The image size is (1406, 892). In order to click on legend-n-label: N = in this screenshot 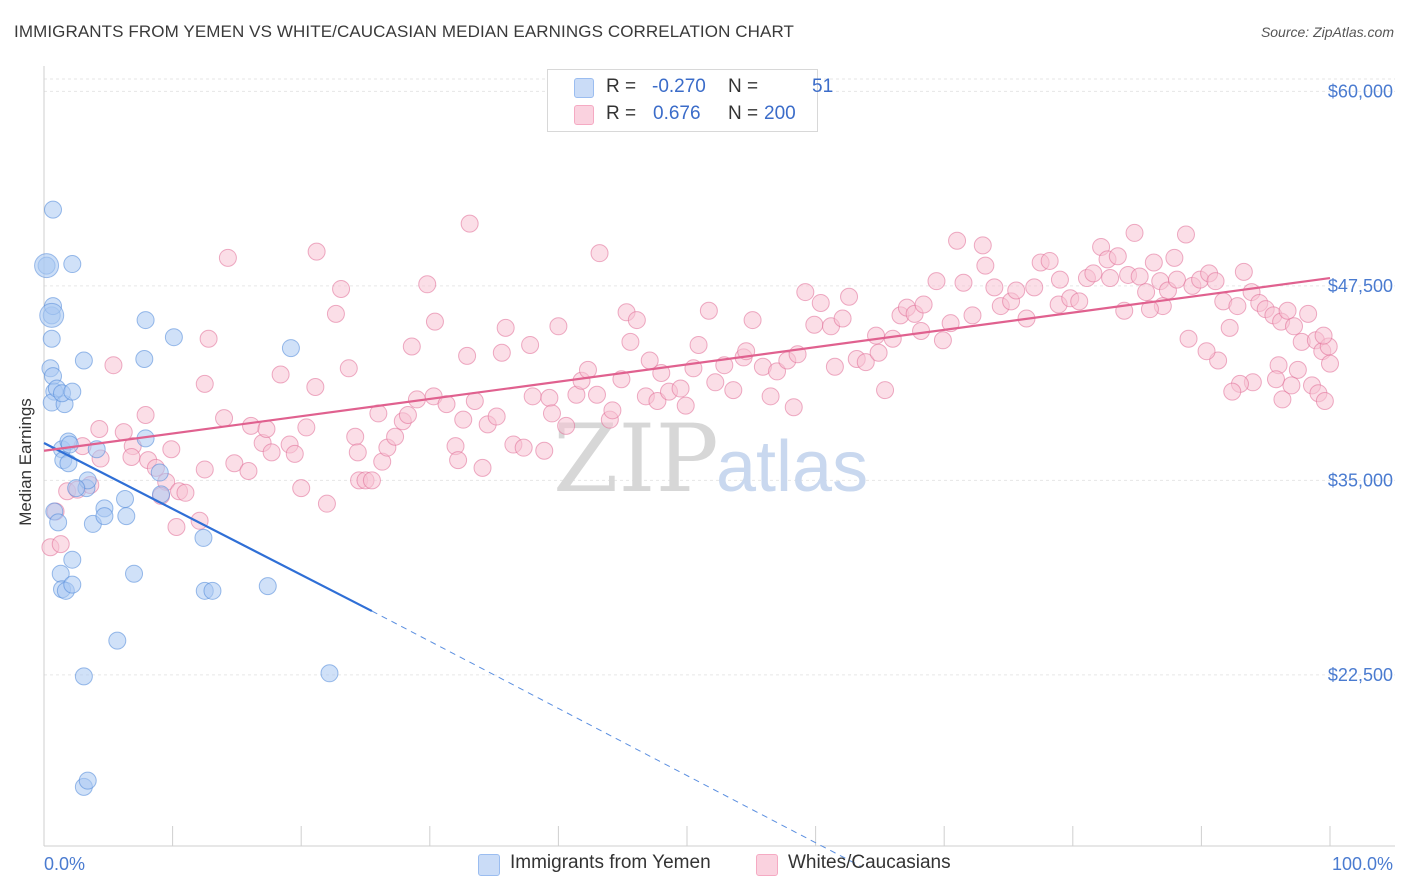, I will do `click(743, 113)`.